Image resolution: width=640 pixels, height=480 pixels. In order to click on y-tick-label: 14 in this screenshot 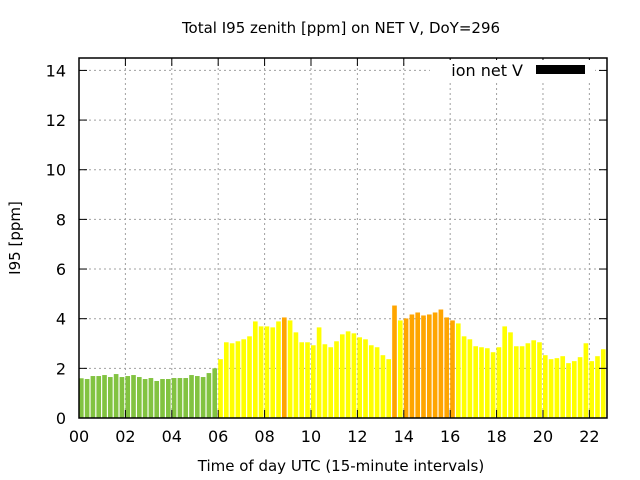, I will do `click(56, 70)`.